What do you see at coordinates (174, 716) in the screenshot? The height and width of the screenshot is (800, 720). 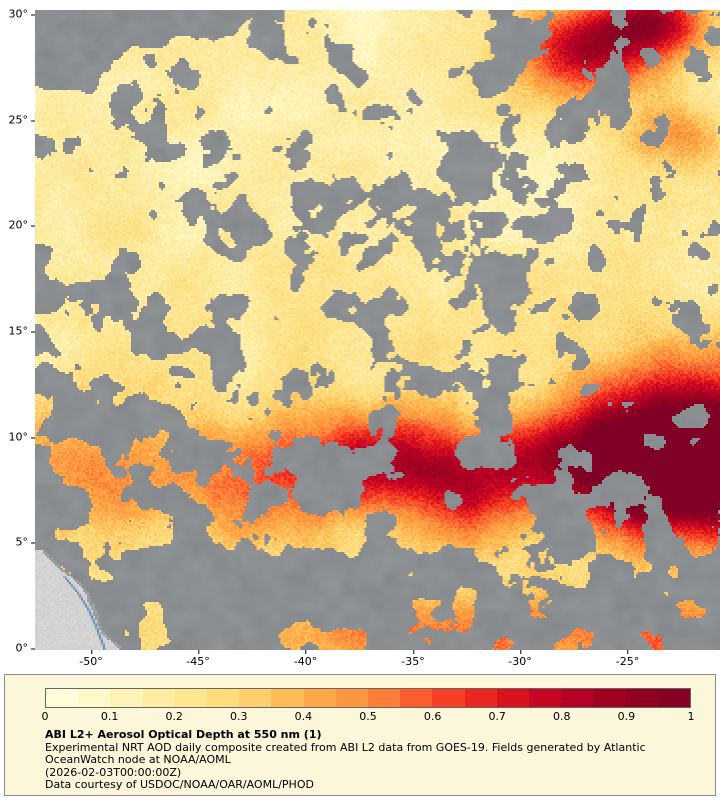 I see `colorbar-tick-label: 0.2` at bounding box center [174, 716].